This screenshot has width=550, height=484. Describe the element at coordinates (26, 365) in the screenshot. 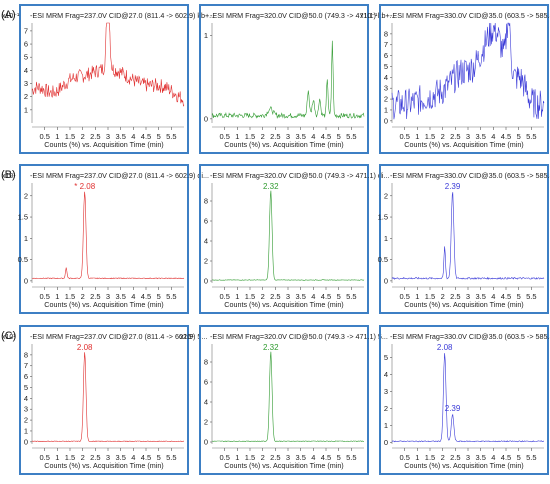

I see `y-tick-label: 7` at that location.